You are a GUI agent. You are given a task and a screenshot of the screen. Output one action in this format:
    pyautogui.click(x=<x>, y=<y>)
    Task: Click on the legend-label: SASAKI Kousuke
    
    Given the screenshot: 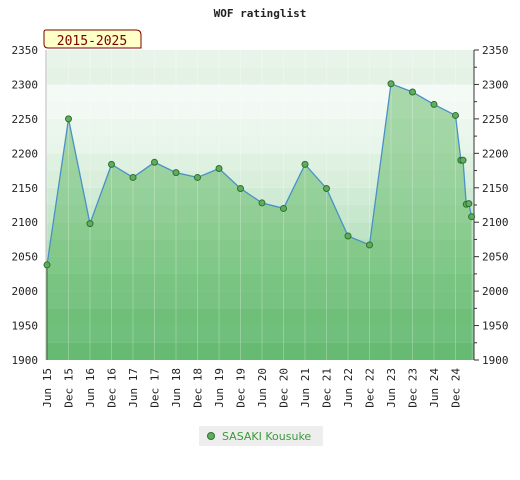 What is the action you would take?
    pyautogui.click(x=267, y=436)
    